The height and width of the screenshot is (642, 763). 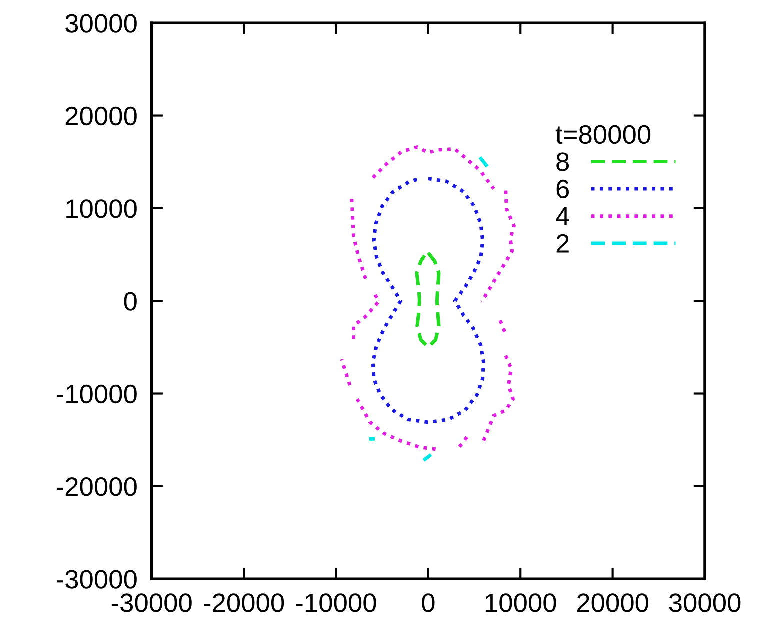 I want to click on y-tick-label: -10000, so click(x=96, y=394).